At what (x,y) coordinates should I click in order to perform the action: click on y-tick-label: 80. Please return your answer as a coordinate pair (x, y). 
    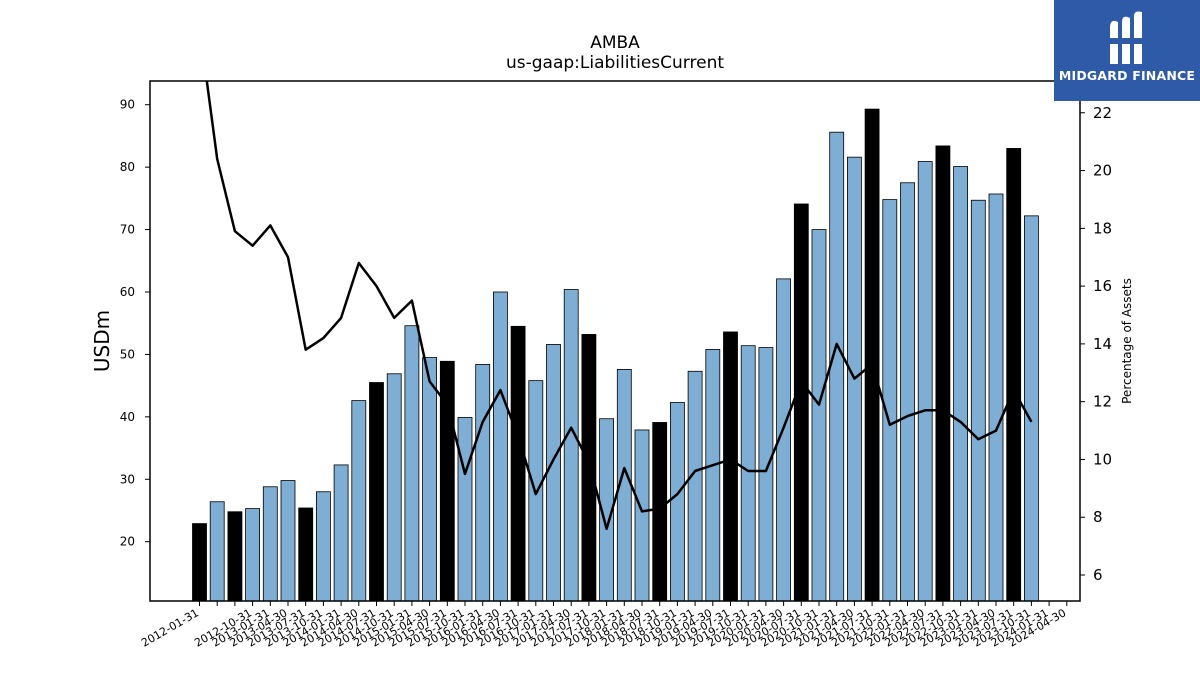
    Looking at the image, I should click on (127, 167).